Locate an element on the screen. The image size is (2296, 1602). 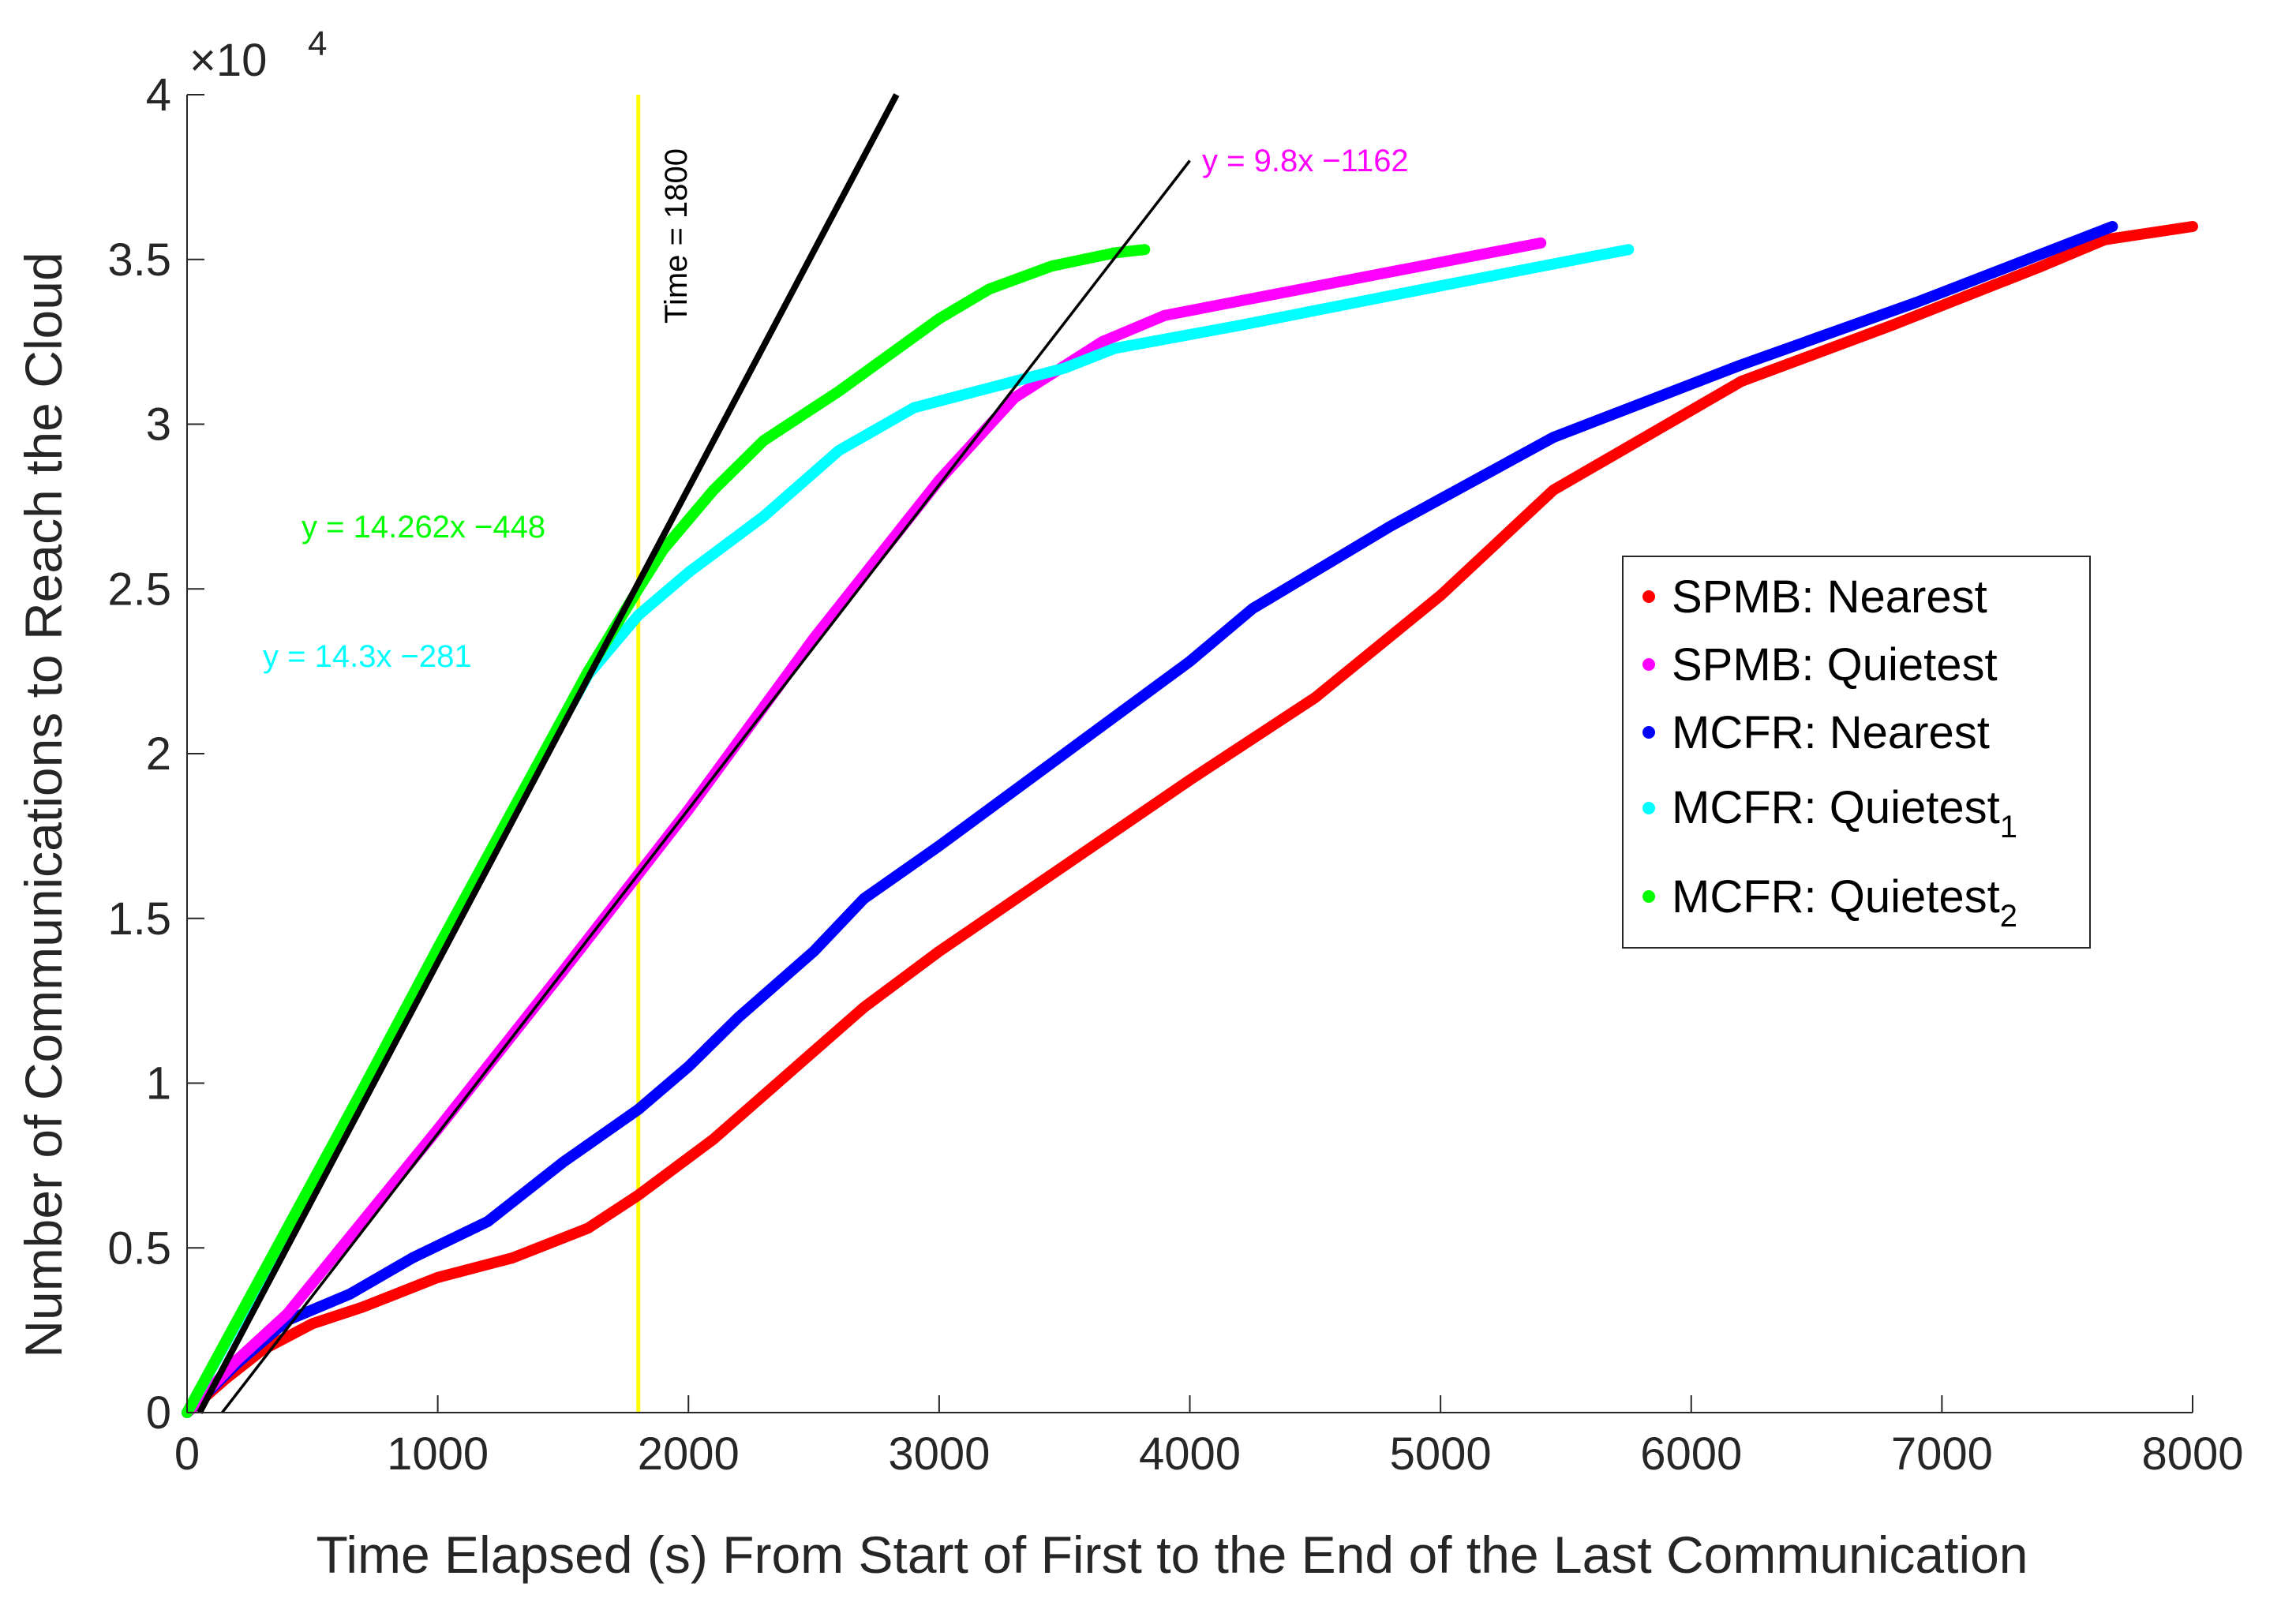
legend-marker-spmb-nearest is located at coordinates (1648, 596).